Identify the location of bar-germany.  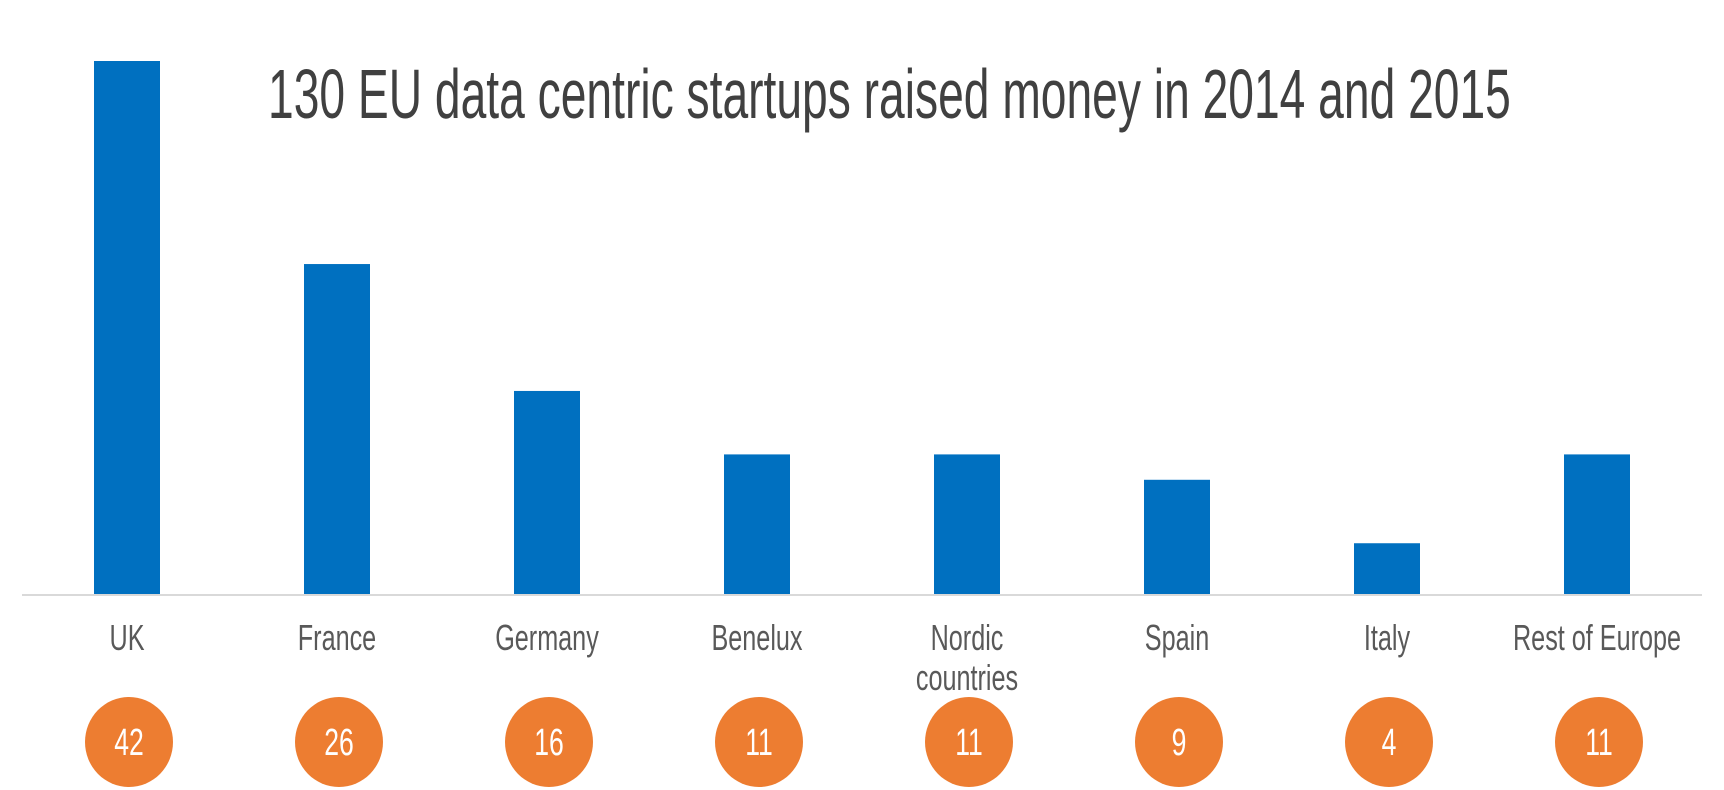
(547, 492).